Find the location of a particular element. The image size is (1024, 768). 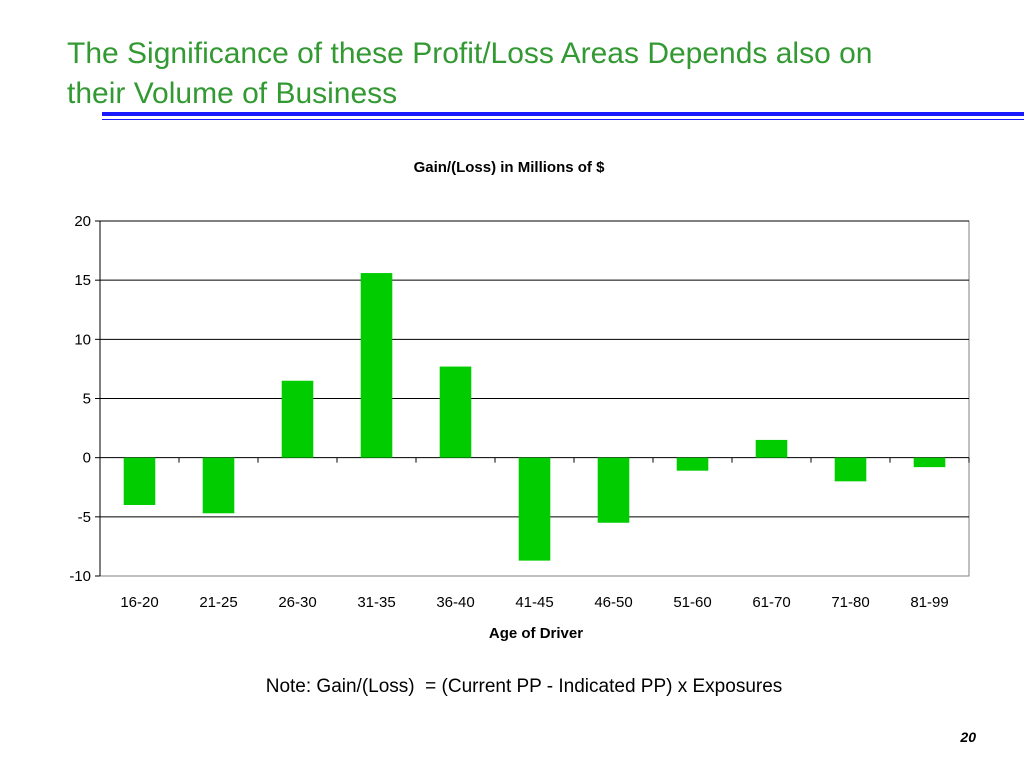

page-number: 20 is located at coordinates (968, 737).